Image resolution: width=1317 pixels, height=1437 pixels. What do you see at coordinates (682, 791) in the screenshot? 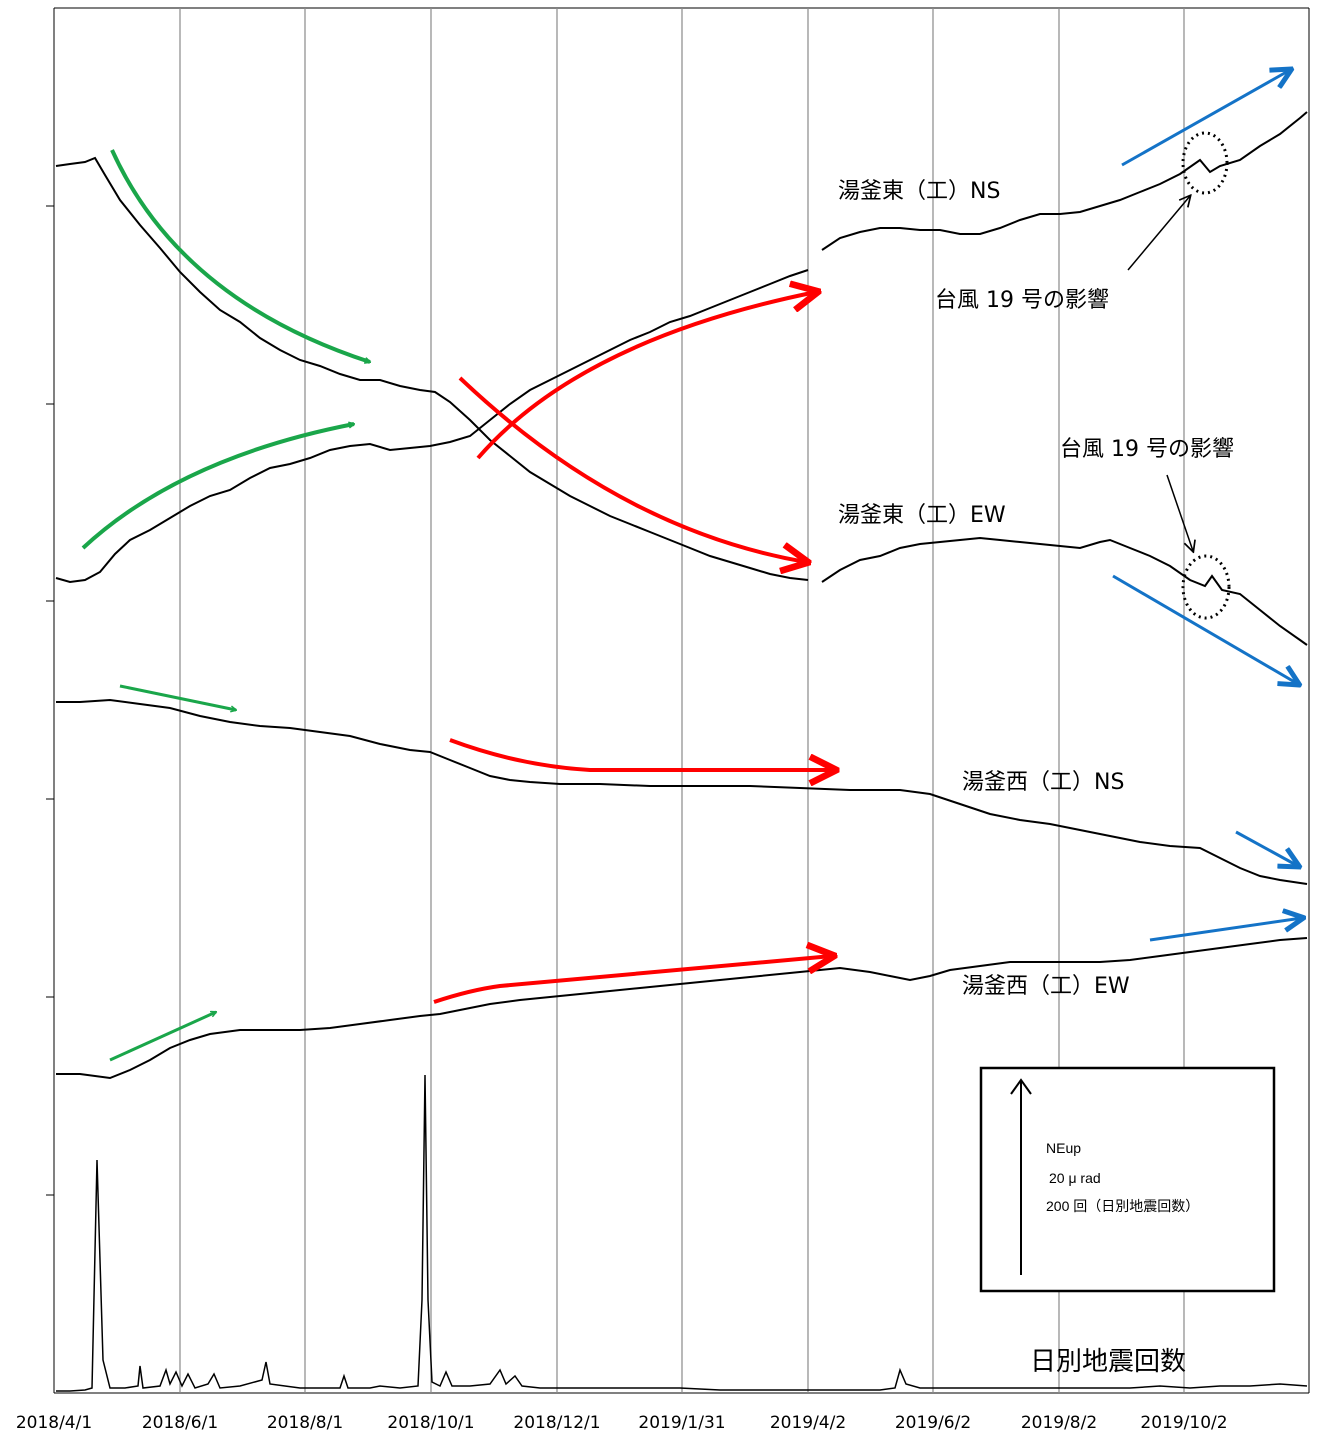
I see `series-line-west-ns` at bounding box center [682, 791].